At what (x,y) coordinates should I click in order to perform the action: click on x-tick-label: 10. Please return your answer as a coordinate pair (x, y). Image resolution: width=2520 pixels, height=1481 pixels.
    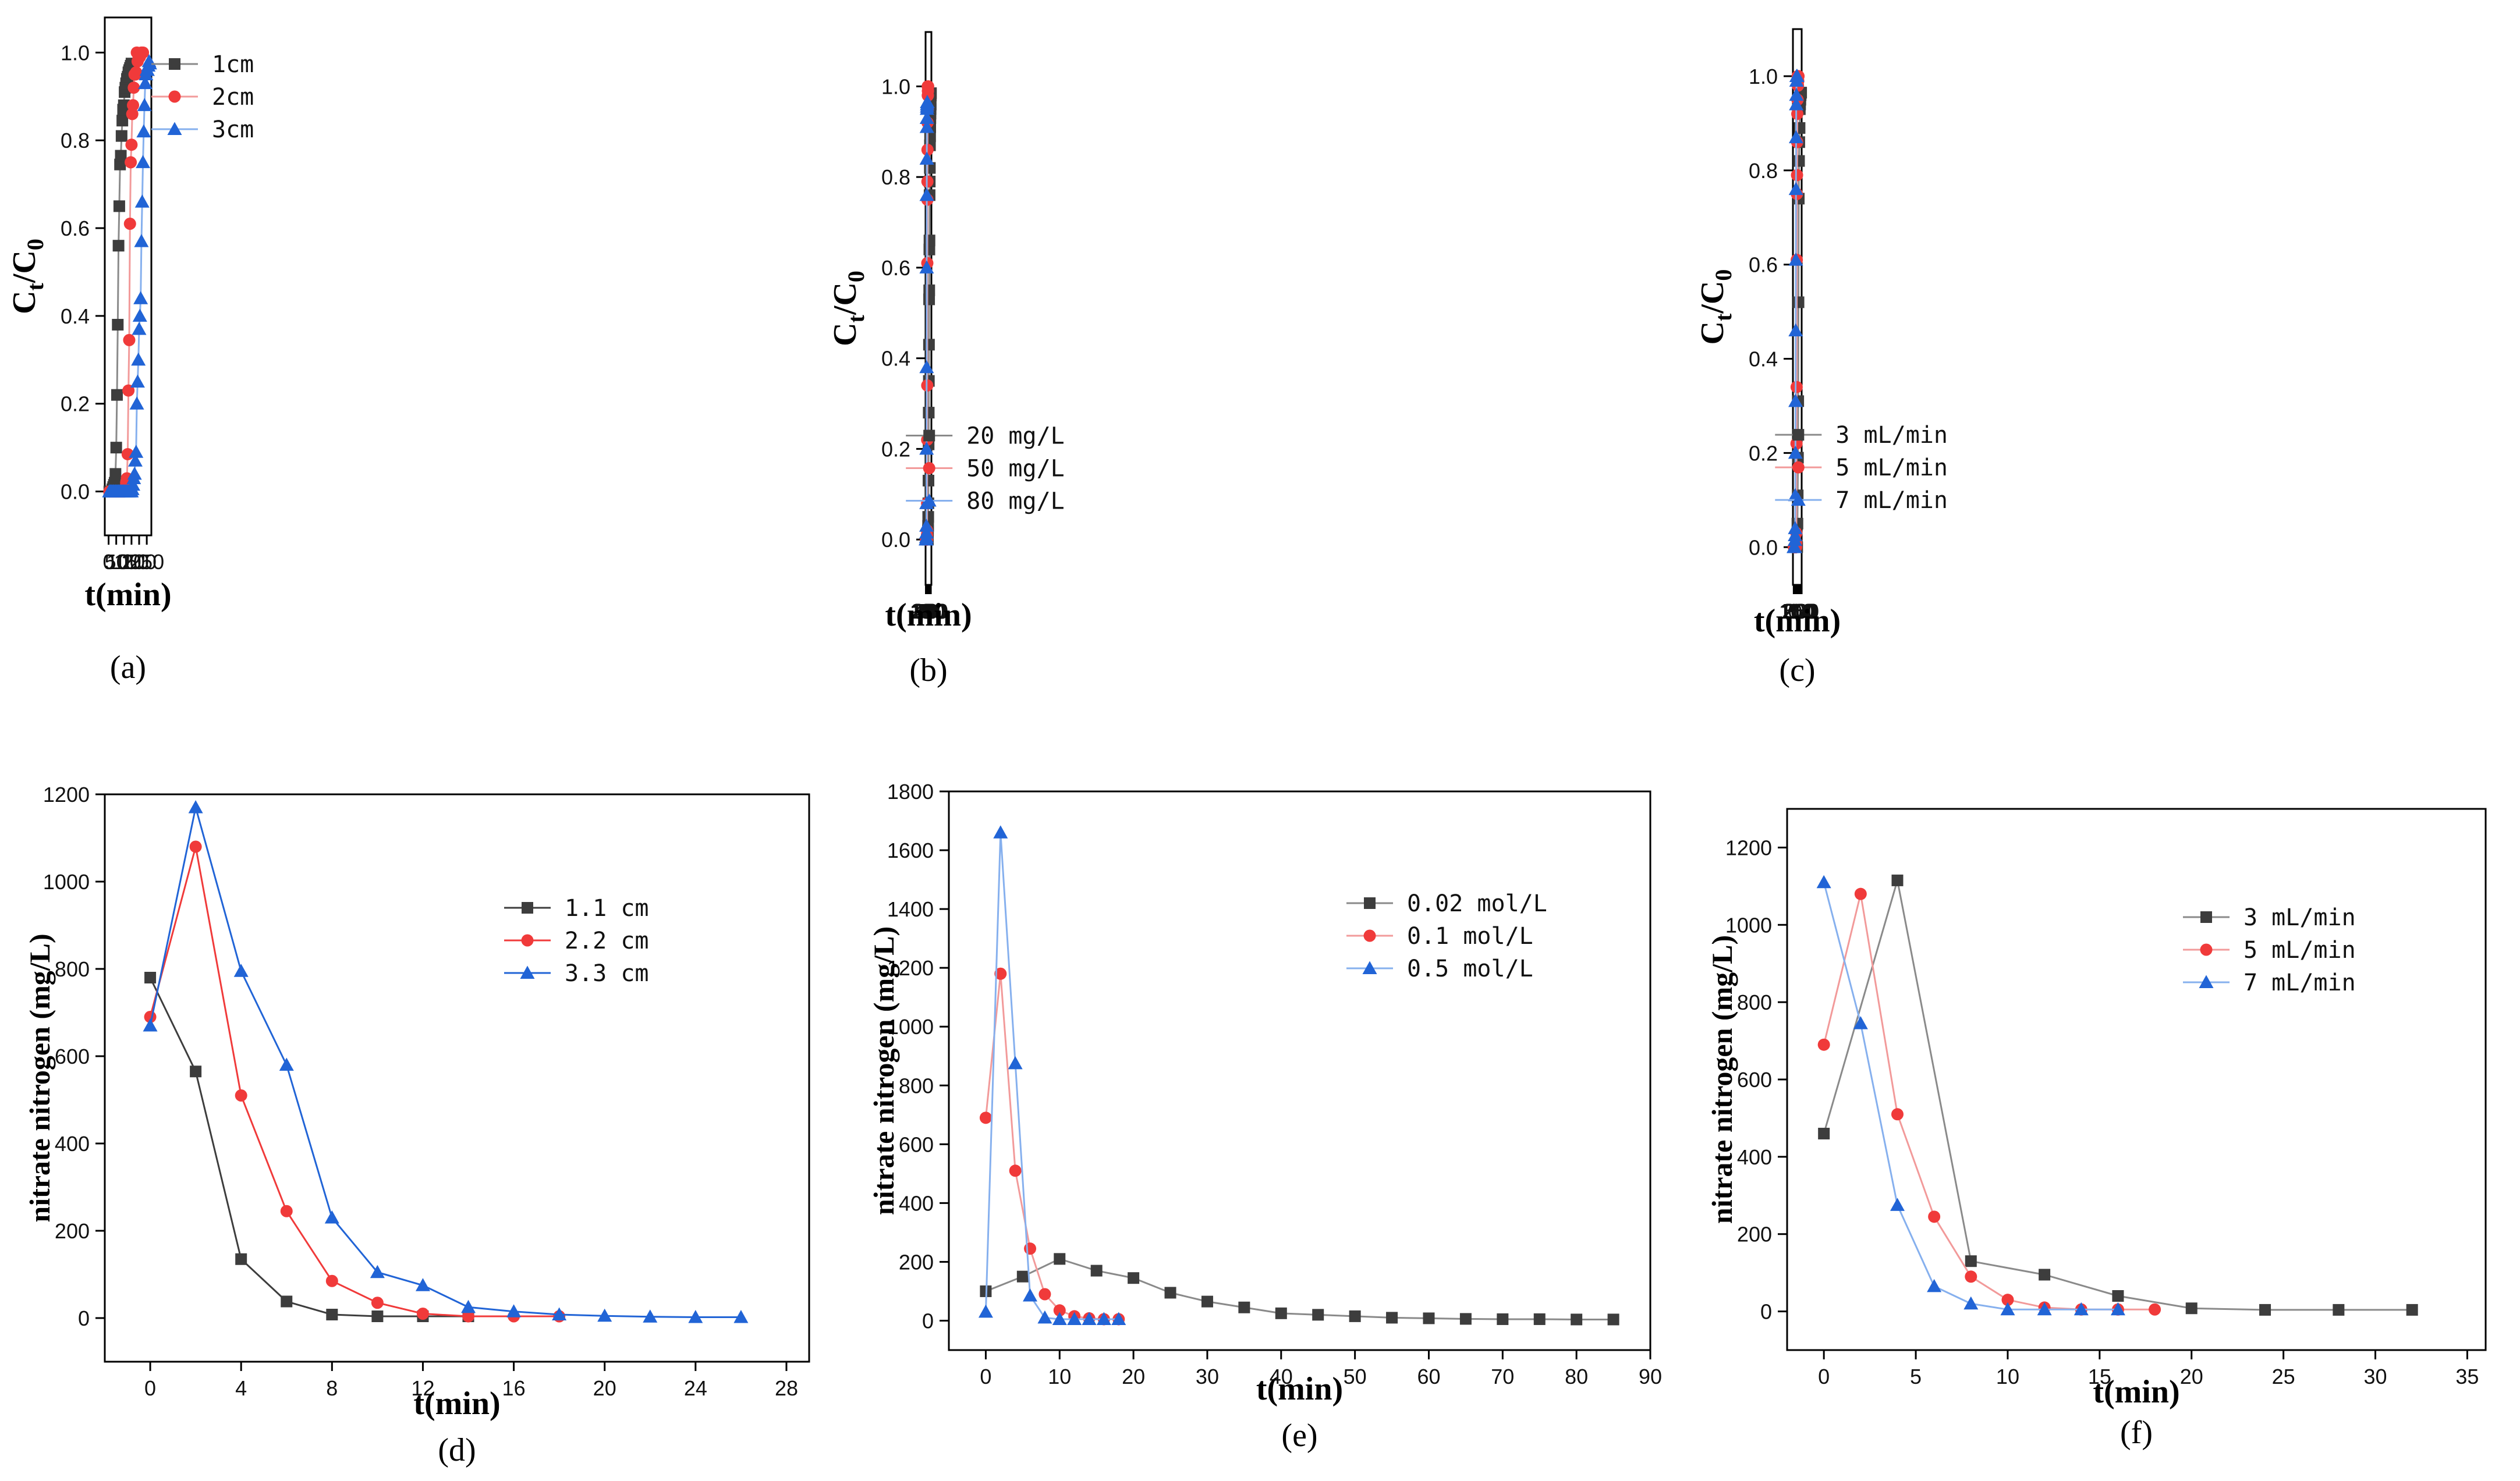
    Looking at the image, I should click on (1059, 1377).